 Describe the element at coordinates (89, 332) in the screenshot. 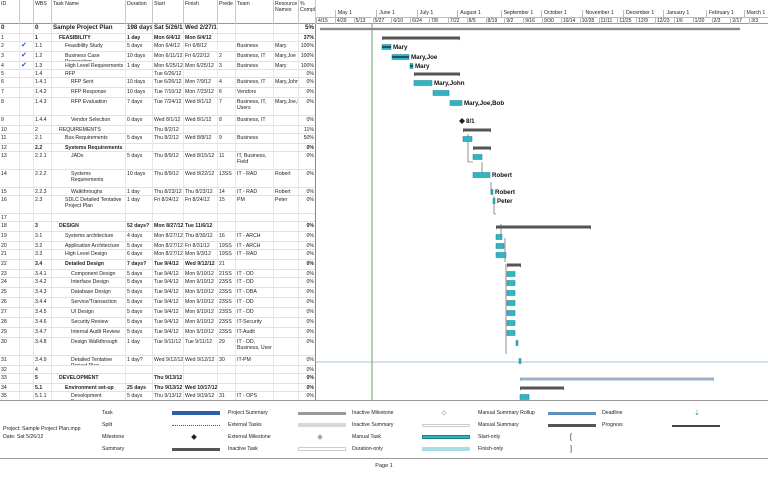

I see `cell-task-name: Internal Audit Review` at that location.